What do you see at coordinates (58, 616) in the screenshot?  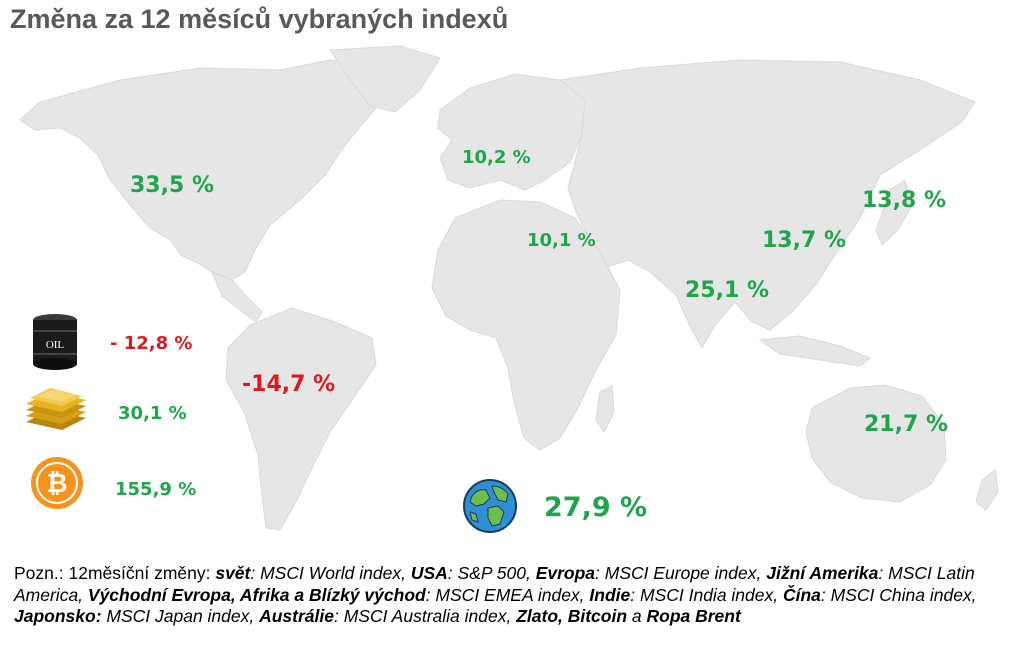 I see `note-term: Japonsko:` at bounding box center [58, 616].